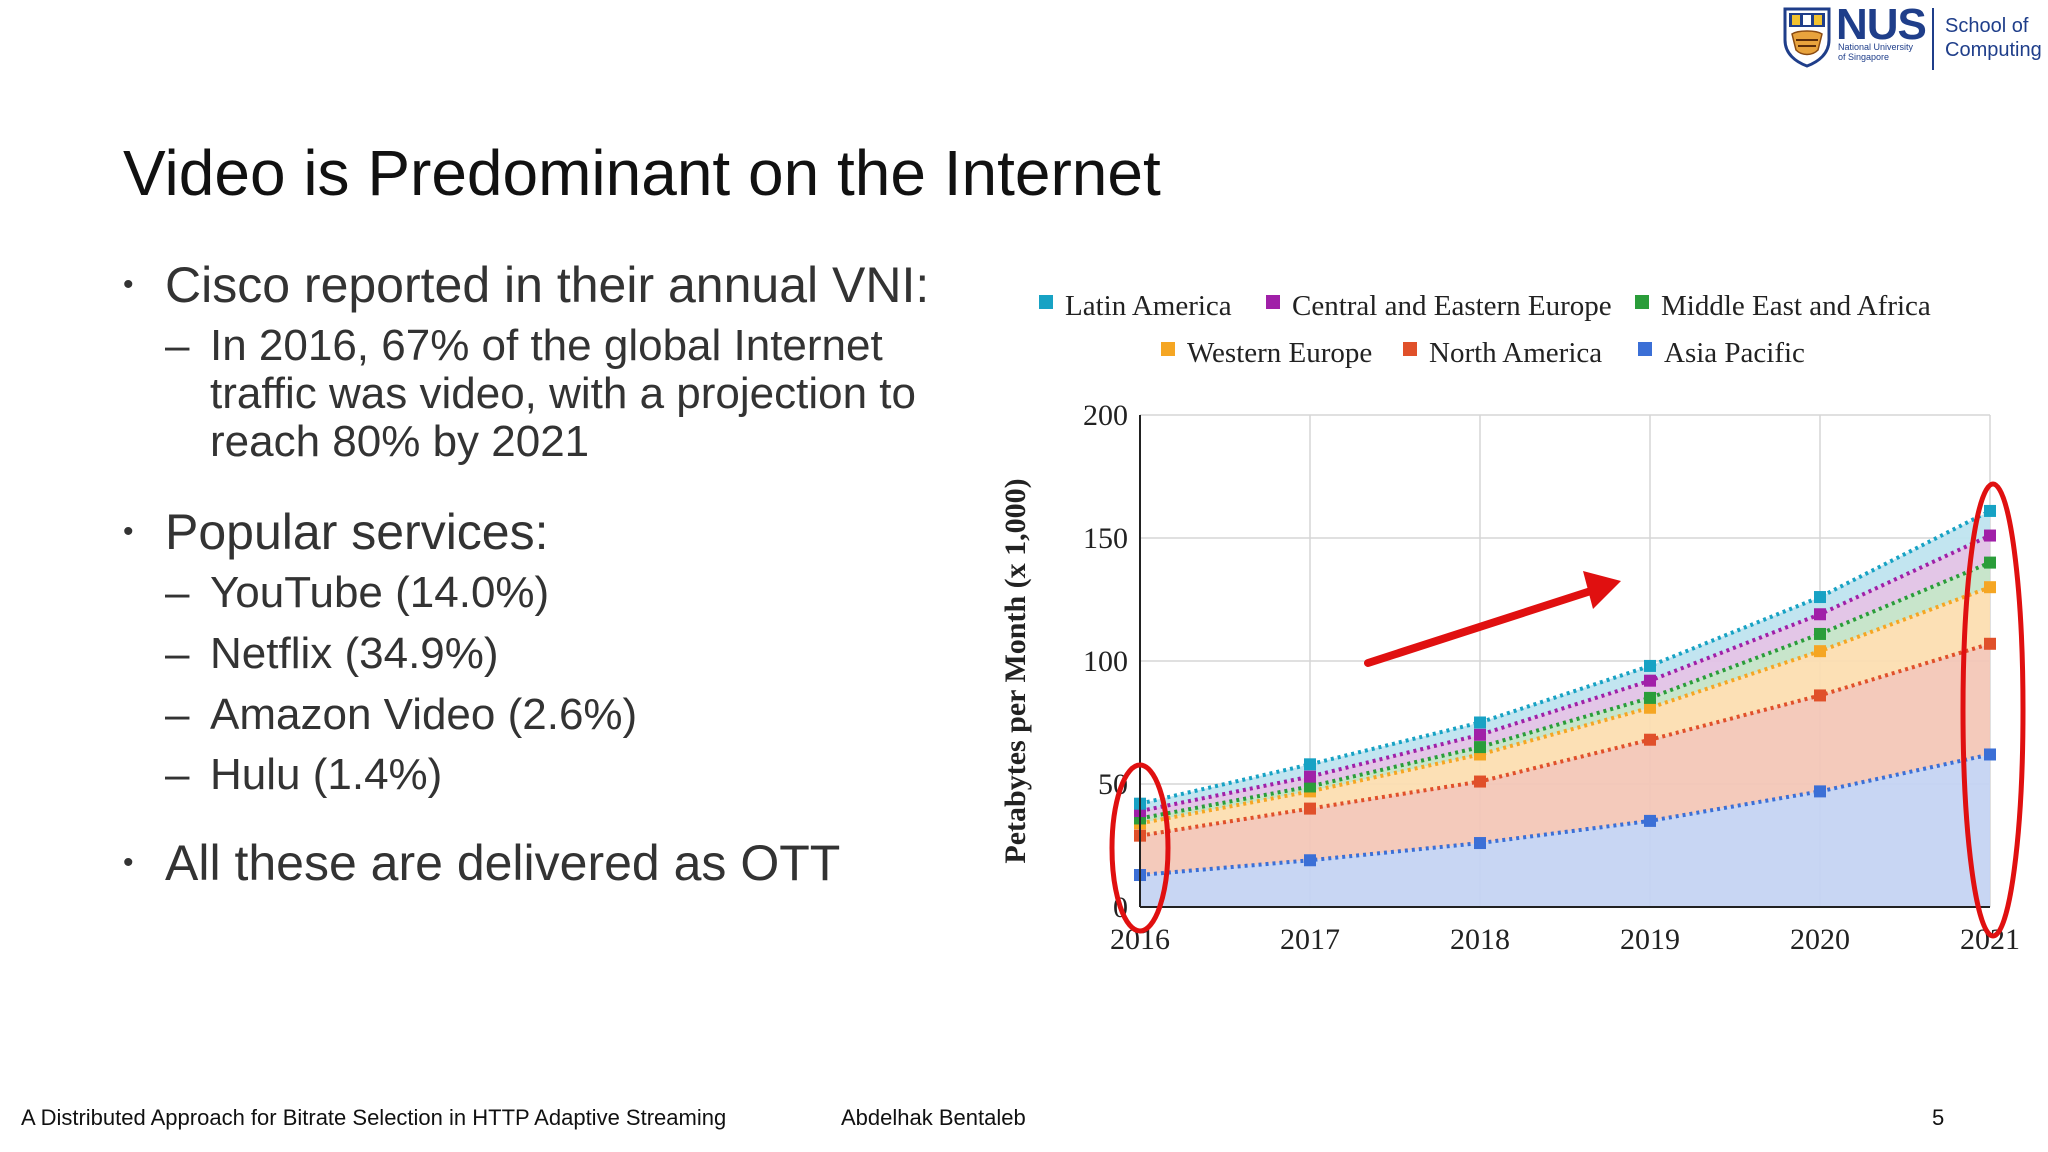  I want to click on y-axis-label: Petabytes per Month (x 1,000), so click(1015, 670).